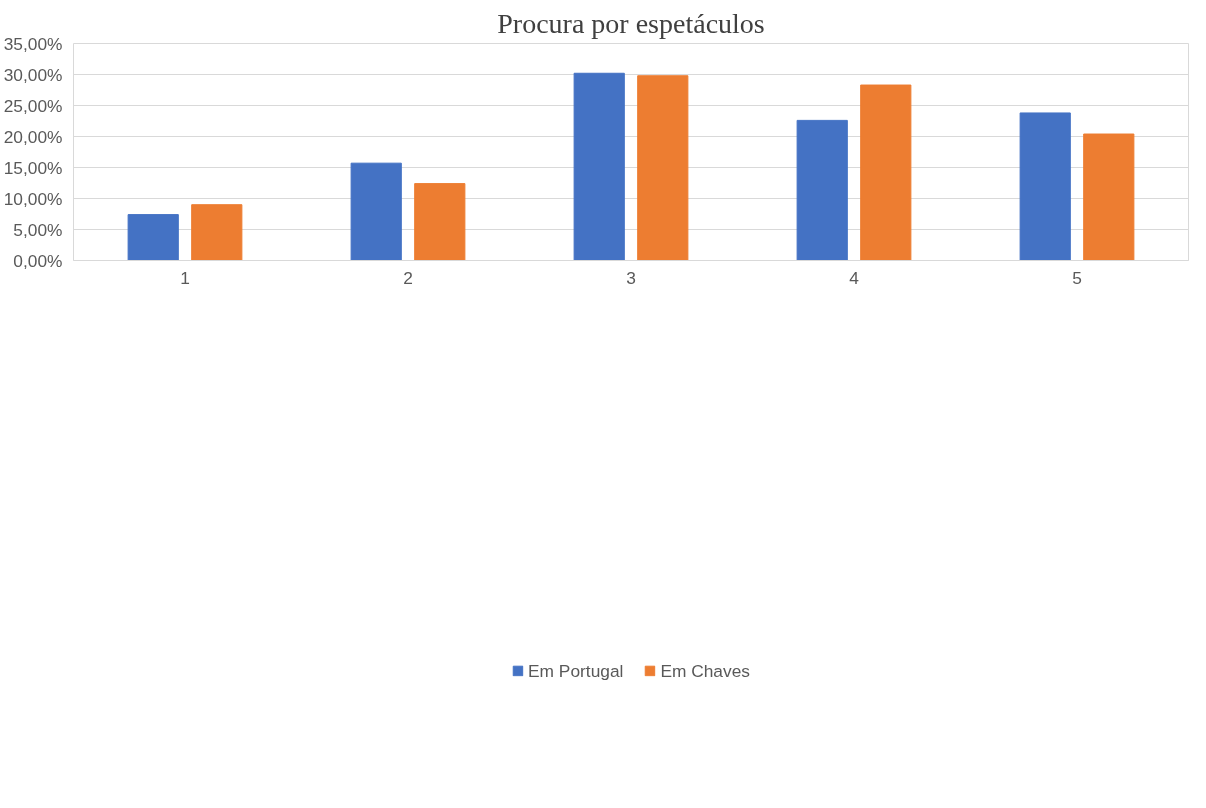  What do you see at coordinates (33, 74) in the screenshot?
I see `y-tick-label: 30,00%` at bounding box center [33, 74].